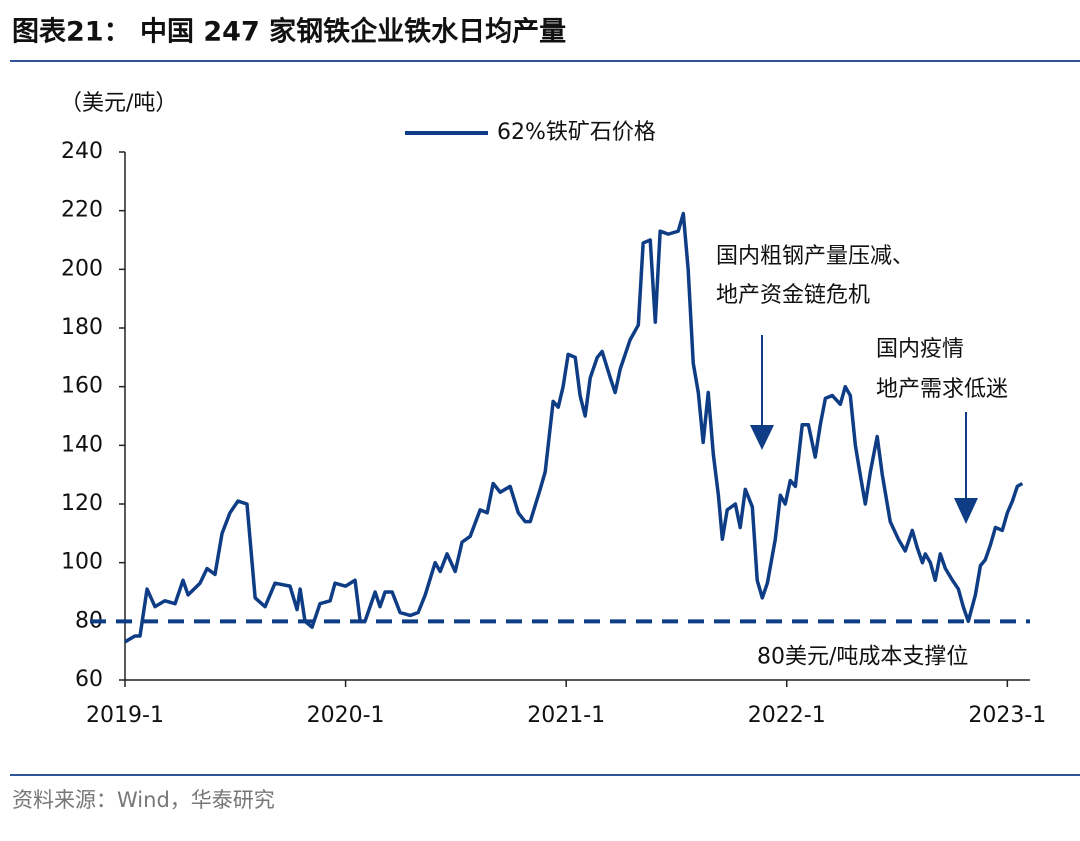 This screenshot has height=841, width=1080. I want to click on y-tick-label: 140, so click(82, 444).